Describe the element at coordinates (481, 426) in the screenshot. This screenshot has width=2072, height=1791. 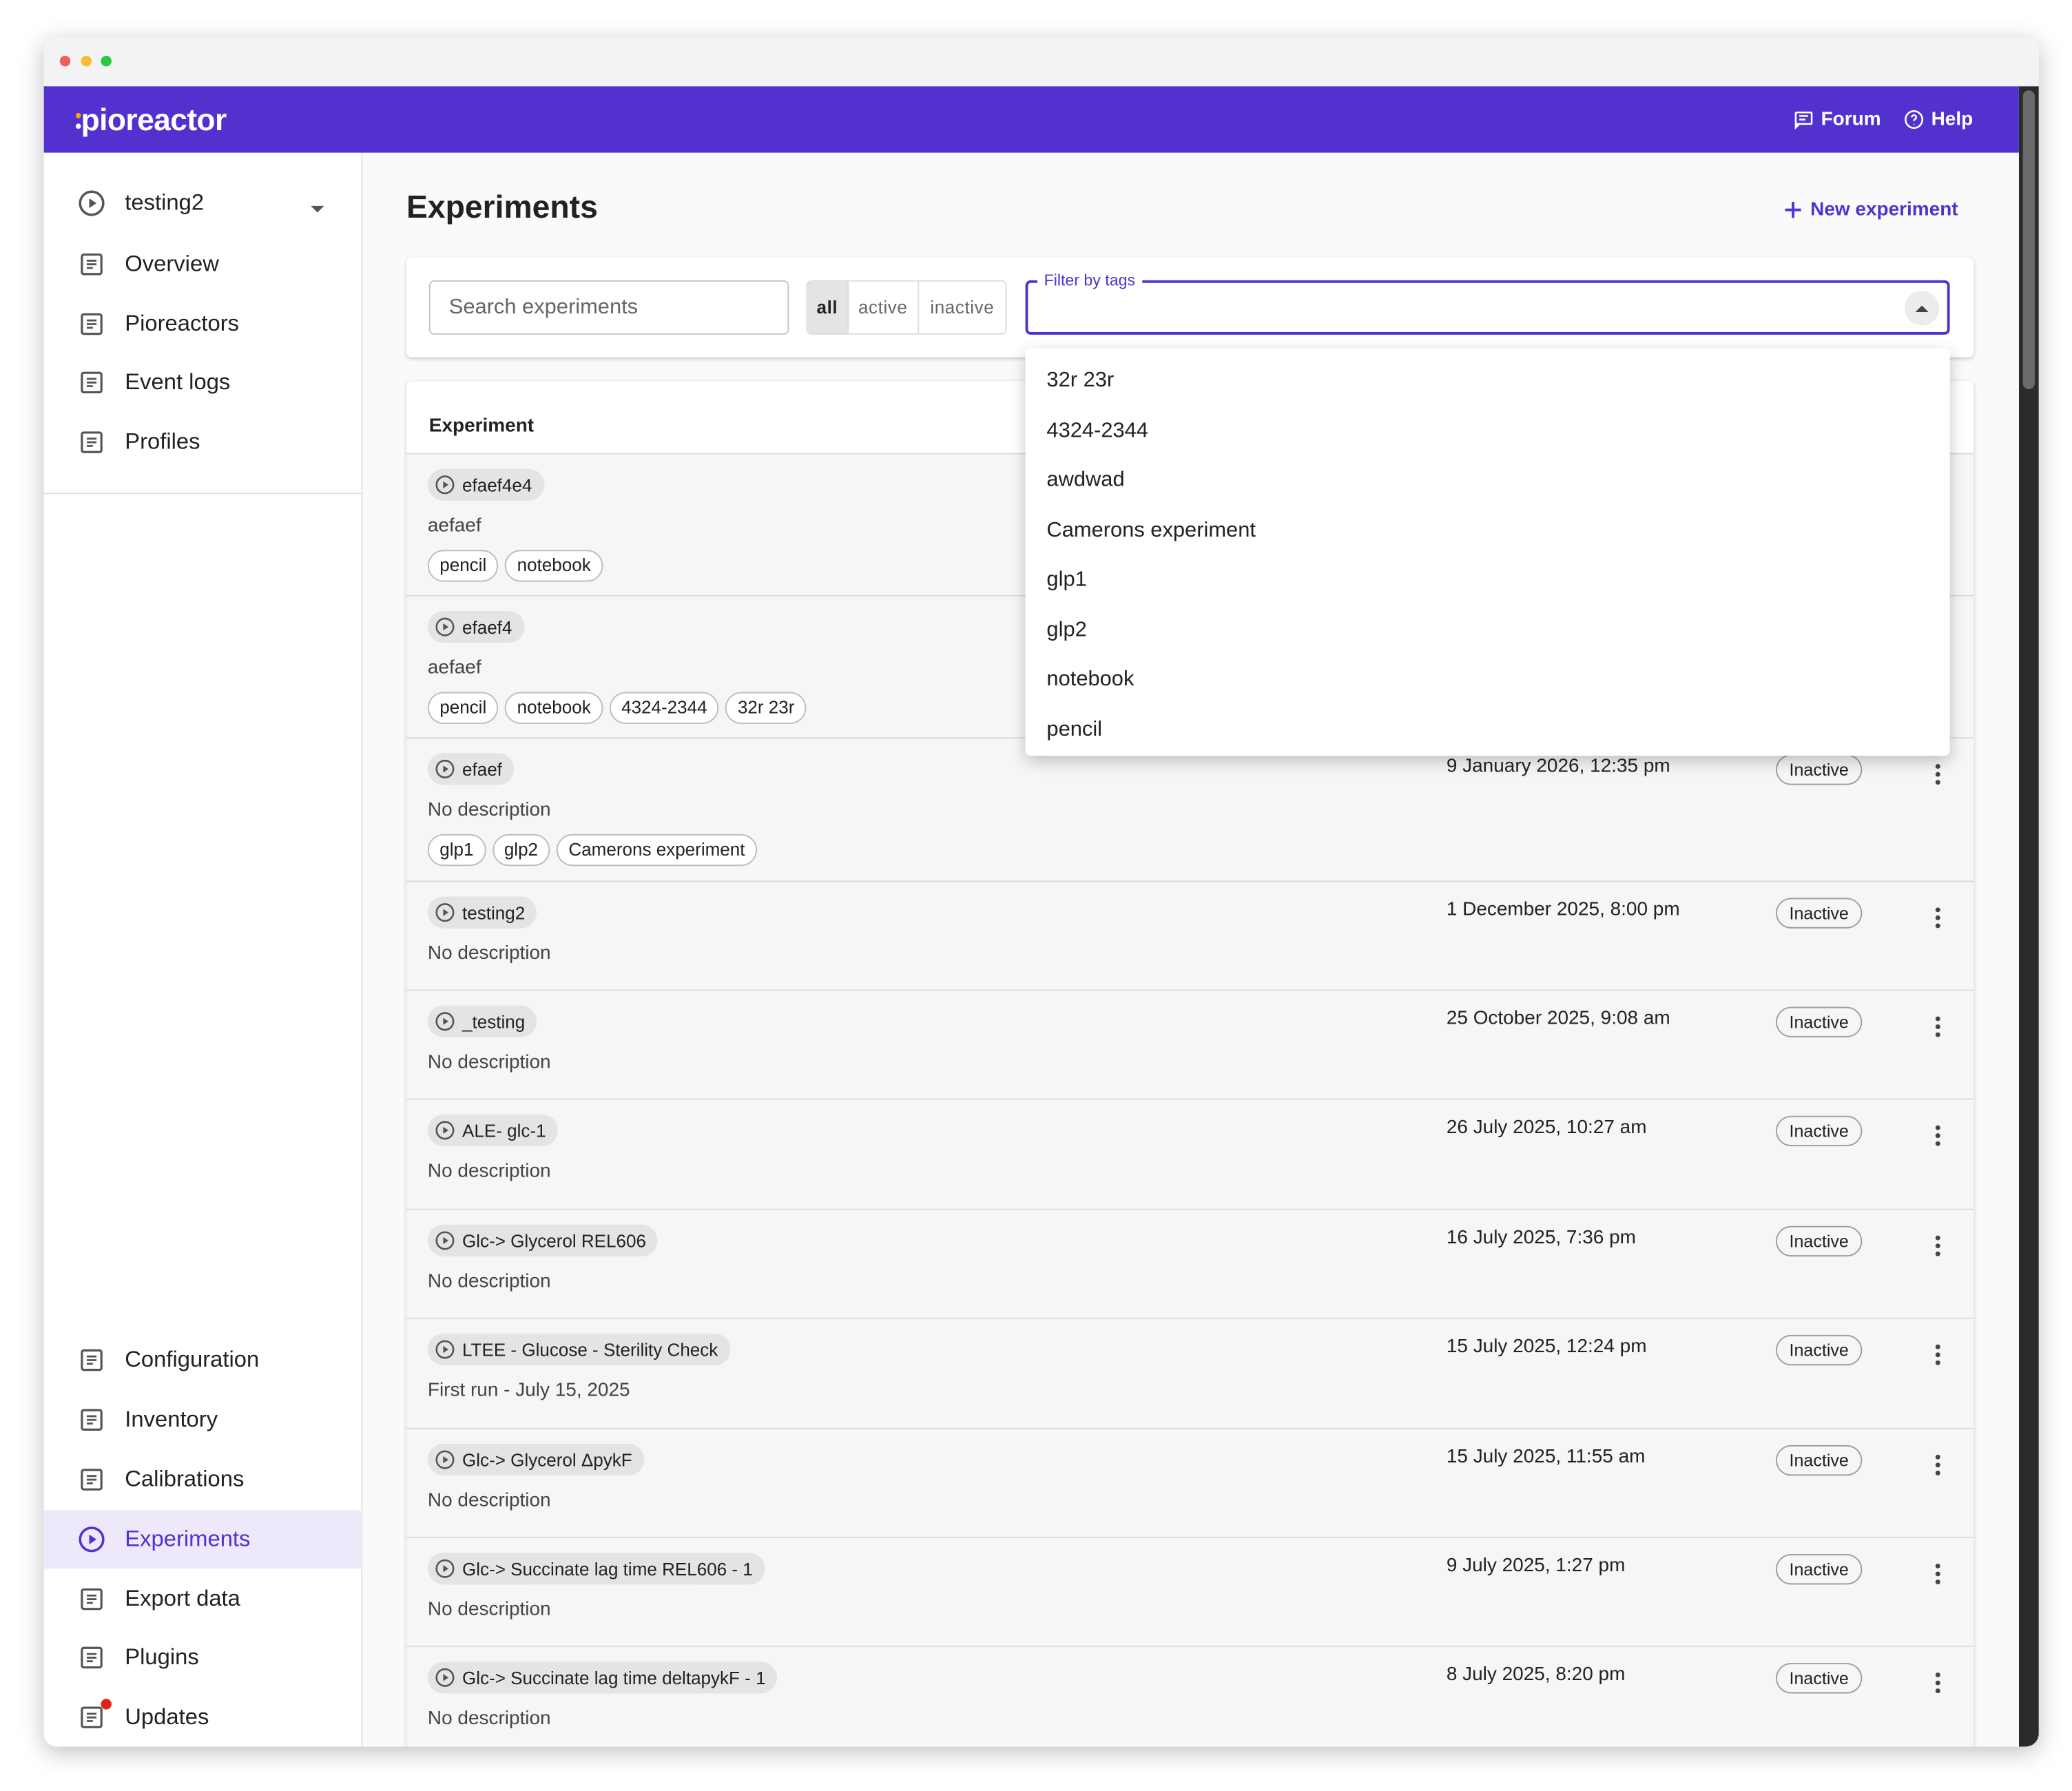
I see `table-header: Experiment` at that location.